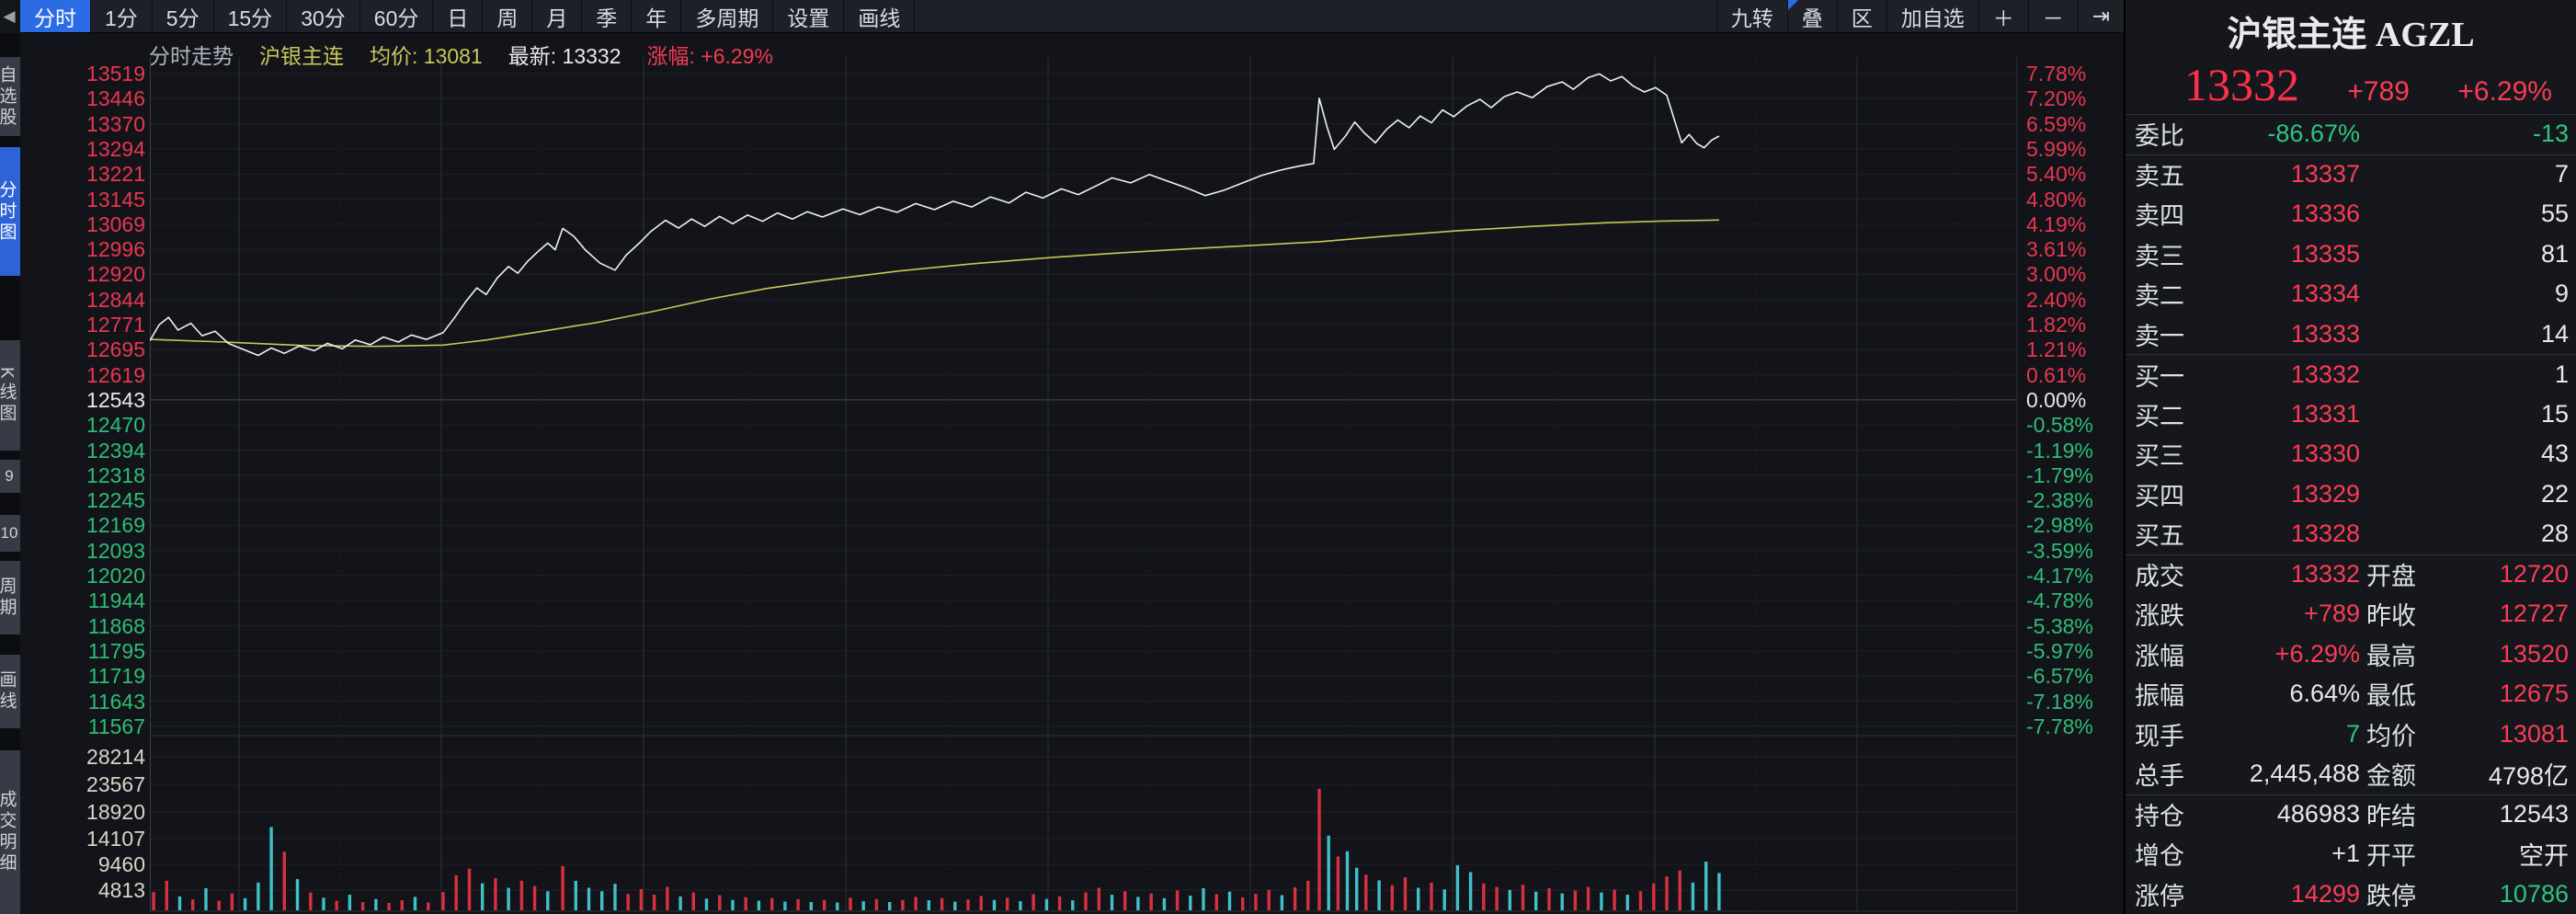  What do you see at coordinates (2159, 136) in the screenshot?
I see `row-label: 委比` at bounding box center [2159, 136].